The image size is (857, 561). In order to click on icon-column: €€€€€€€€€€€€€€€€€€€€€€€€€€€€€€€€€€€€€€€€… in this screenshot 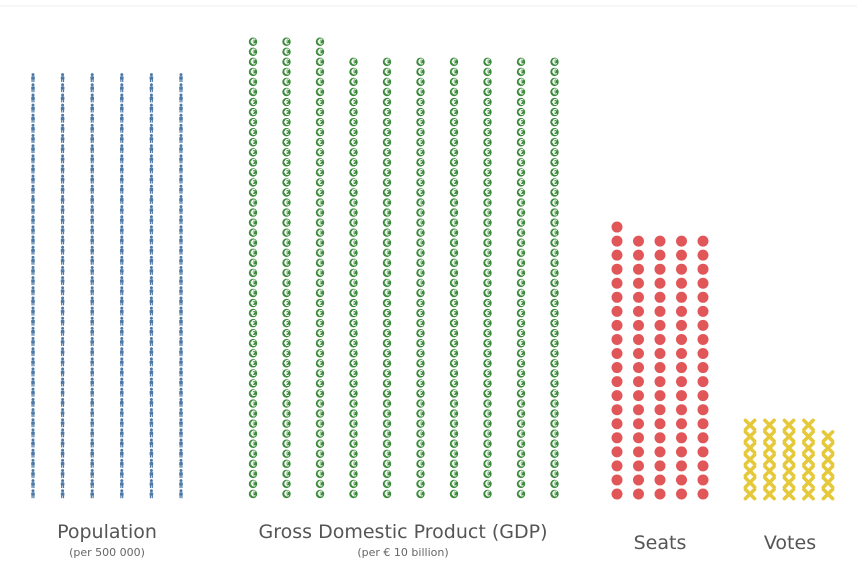, I will do `click(521, 278)`.